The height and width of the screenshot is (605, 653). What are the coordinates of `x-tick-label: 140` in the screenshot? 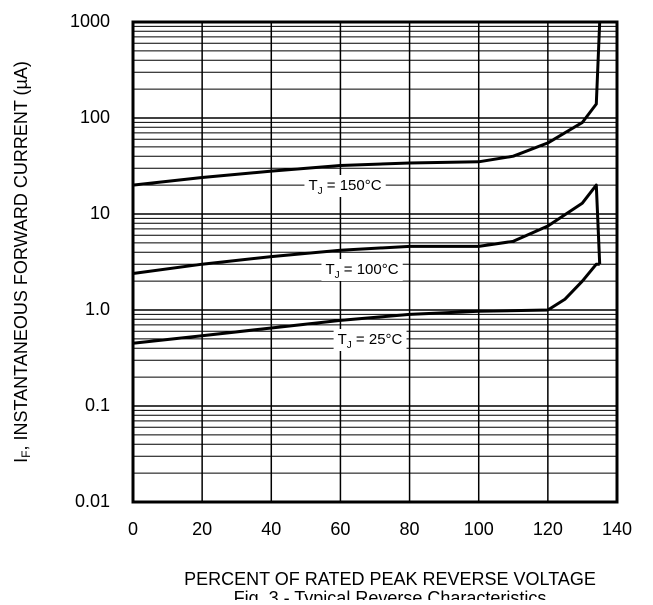 It's located at (617, 529).